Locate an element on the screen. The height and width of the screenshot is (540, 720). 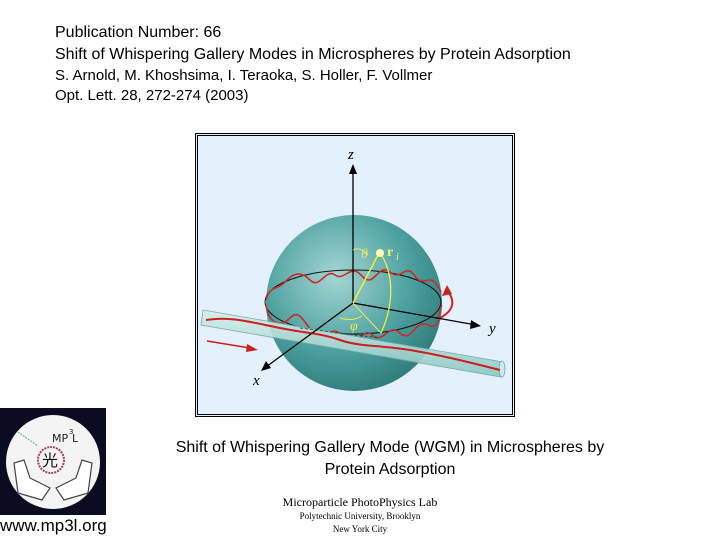
y-arrow is located at coordinates (475, 324).